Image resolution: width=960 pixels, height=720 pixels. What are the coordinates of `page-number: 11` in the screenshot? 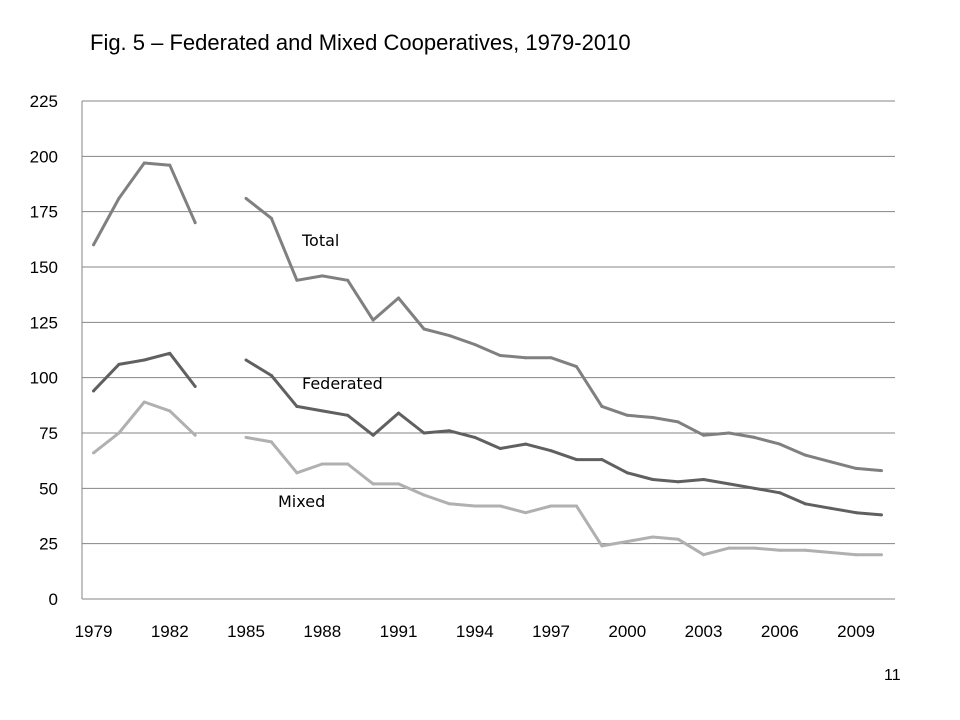 It's located at (892, 675).